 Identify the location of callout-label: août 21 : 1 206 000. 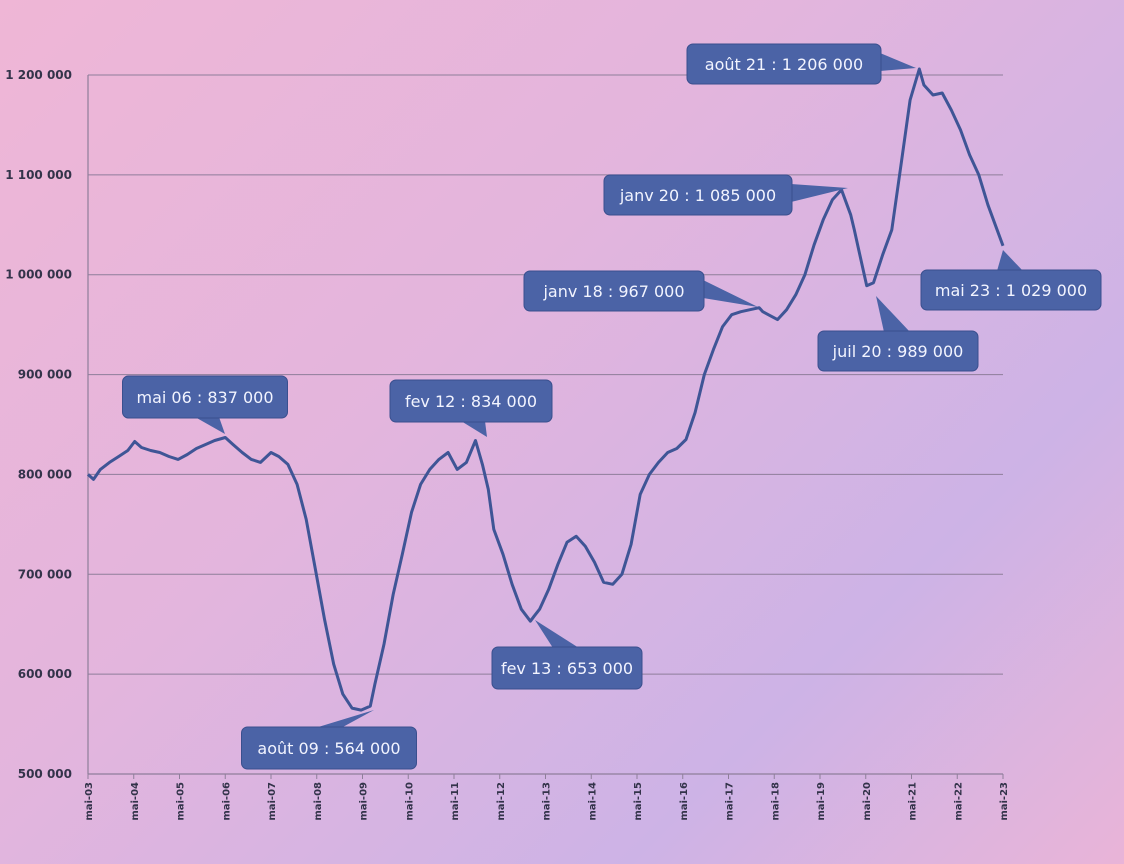
(784, 64).